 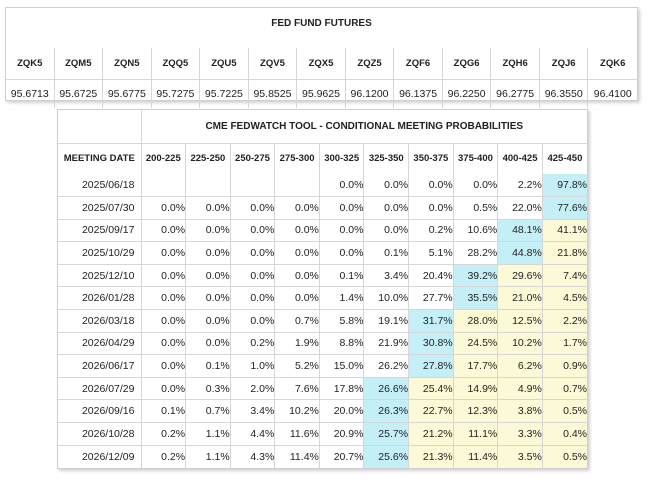 What do you see at coordinates (520, 321) in the screenshot?
I see `probability-cell: 12.5%` at bounding box center [520, 321].